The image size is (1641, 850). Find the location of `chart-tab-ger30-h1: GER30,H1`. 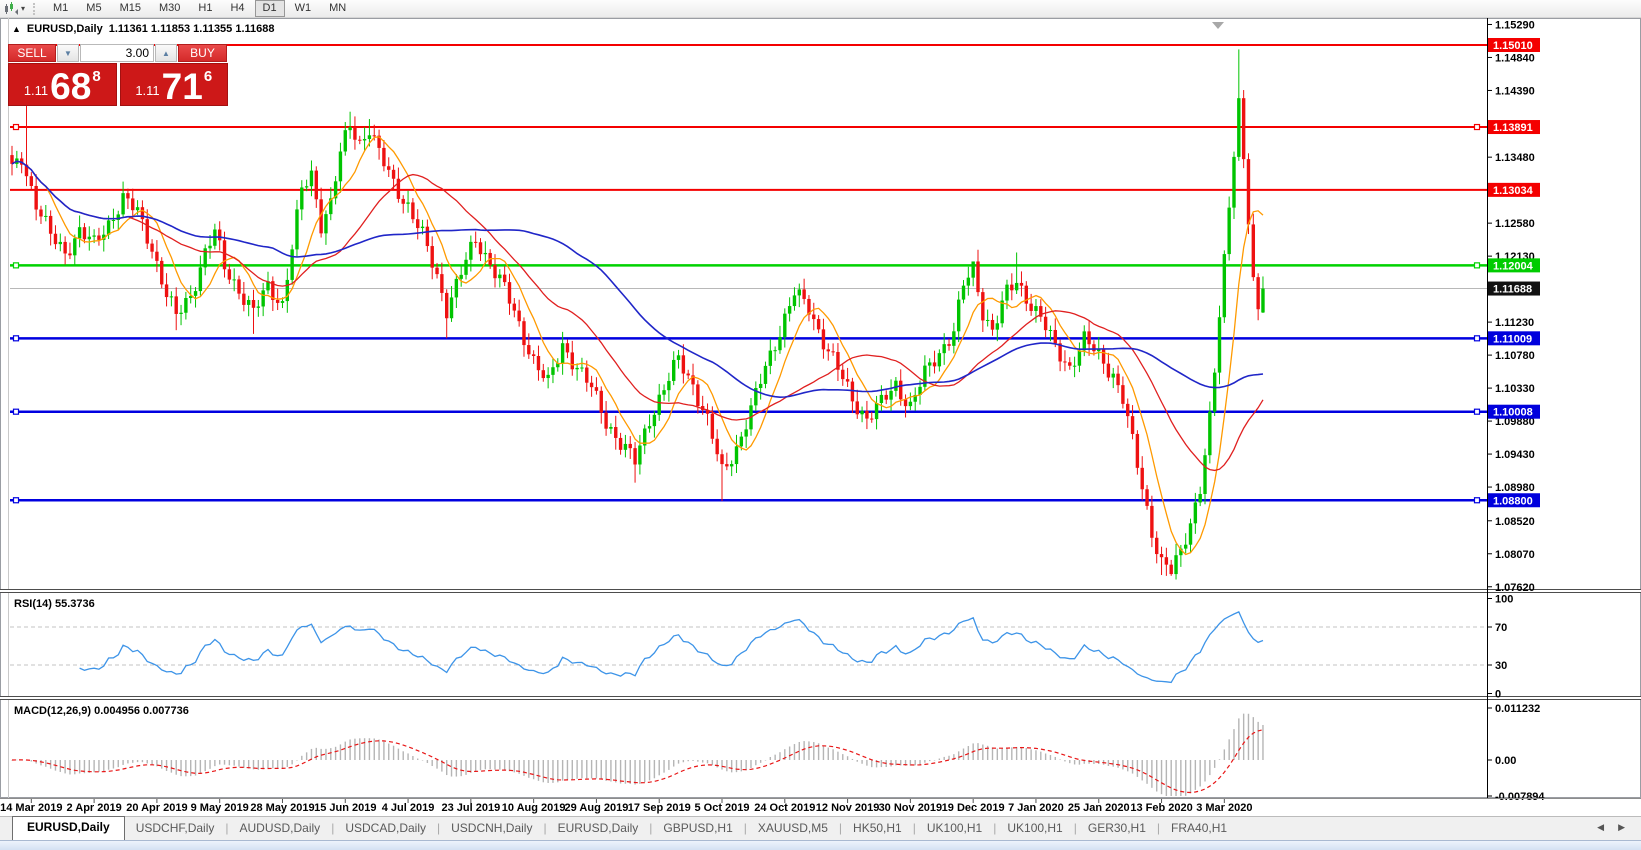

chart-tab-ger30-h1: GER30,H1 is located at coordinates (1116, 828).